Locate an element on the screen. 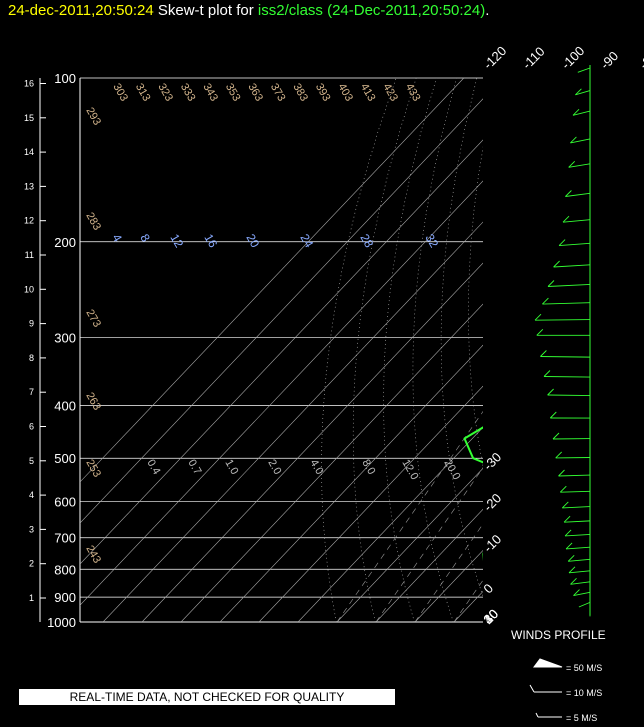 This screenshot has height=727, width=644. isotherm-label-right: 40 is located at coordinates (490, 616).